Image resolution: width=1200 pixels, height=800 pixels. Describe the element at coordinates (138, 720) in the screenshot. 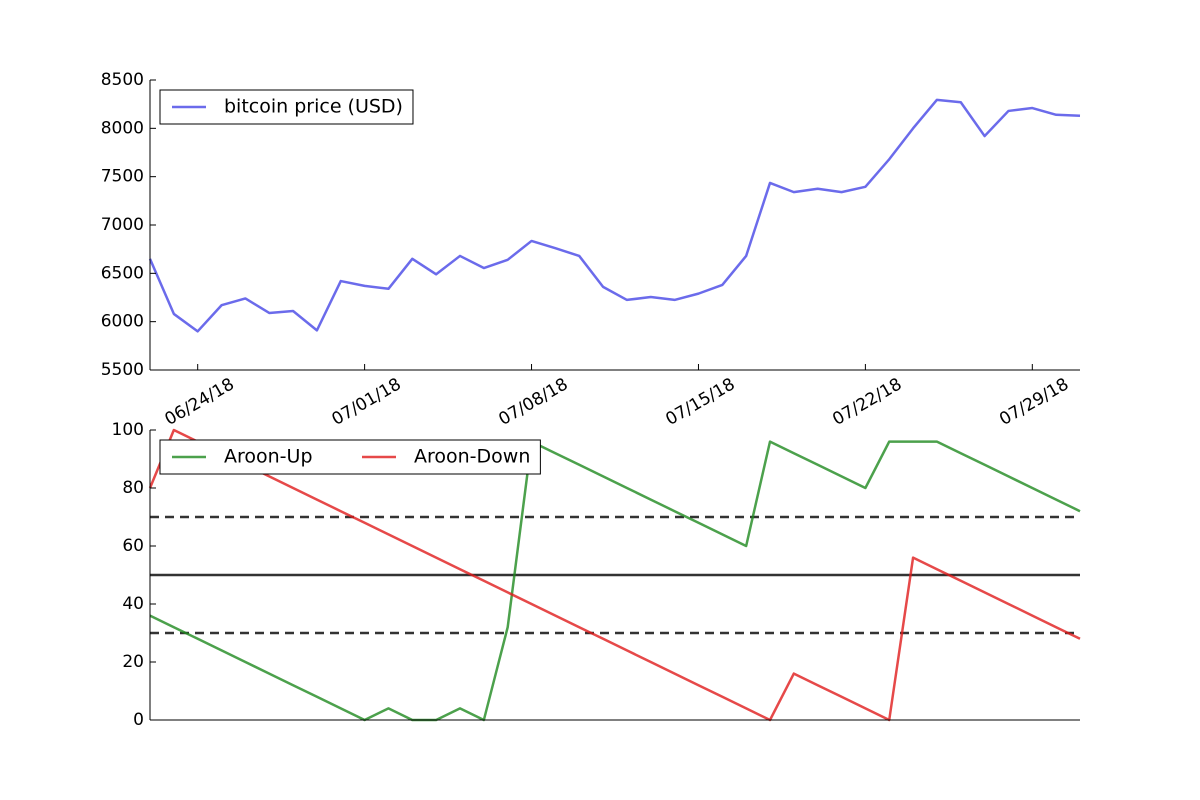

I see `y-tick-label: 0` at that location.